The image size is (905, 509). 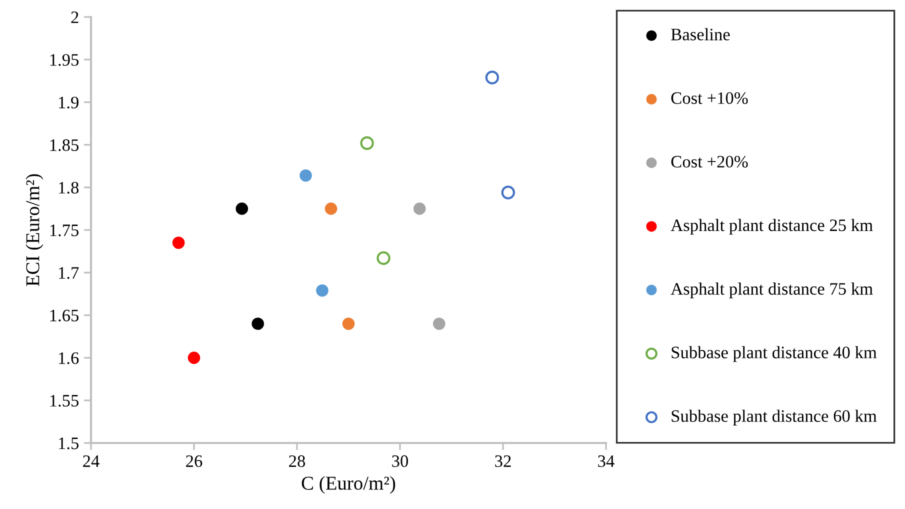 I want to click on legend-label: Cost +20%, so click(x=709, y=162).